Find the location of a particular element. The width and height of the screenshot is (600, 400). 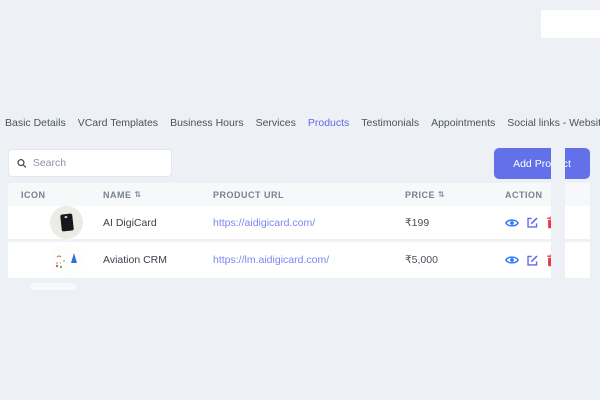

product-price: ₹199 is located at coordinates (417, 222).